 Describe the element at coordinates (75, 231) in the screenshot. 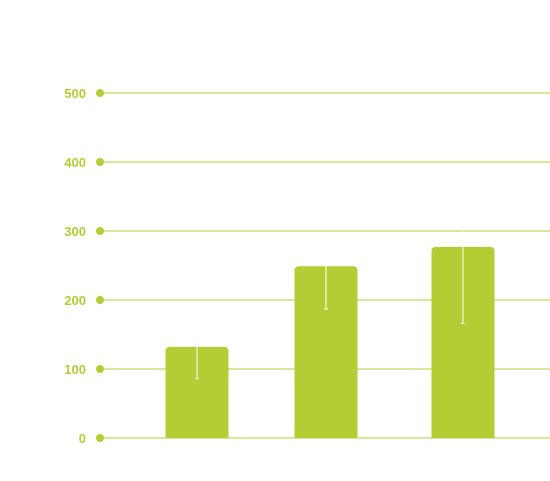

I see `y-tick-label: 300` at that location.